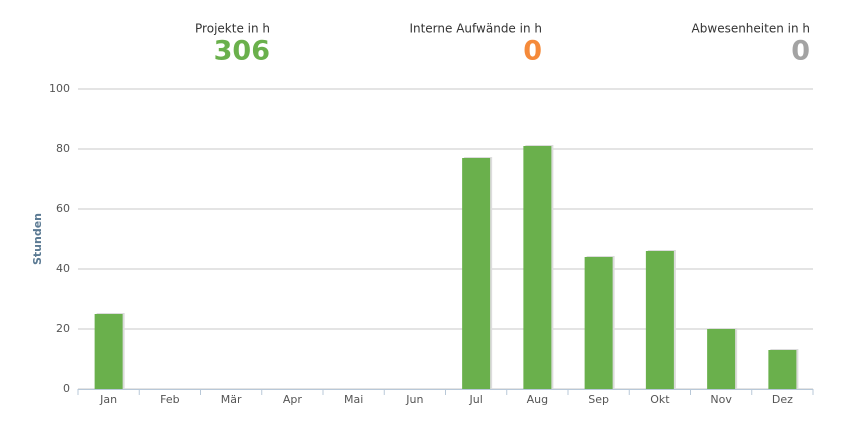 The image size is (843, 432). Describe the element at coordinates (293, 399) in the screenshot. I see `x-tick-label: Apr` at that location.